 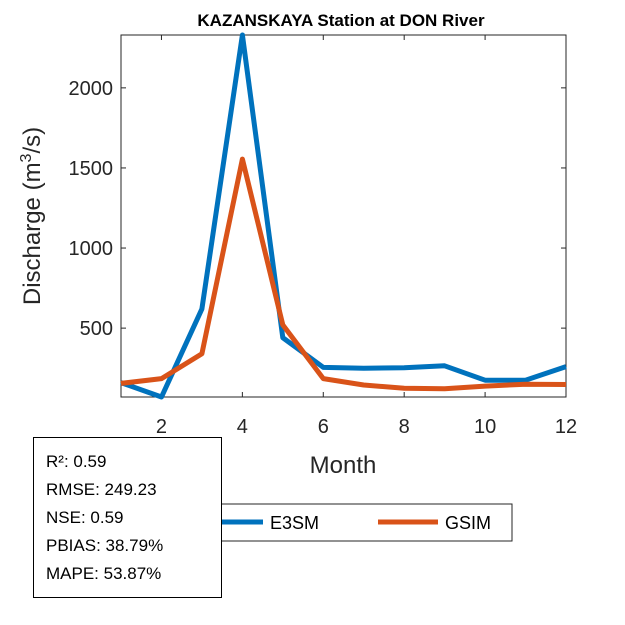 What do you see at coordinates (468, 523) in the screenshot?
I see `legend-label-gsim: GSIM` at bounding box center [468, 523].